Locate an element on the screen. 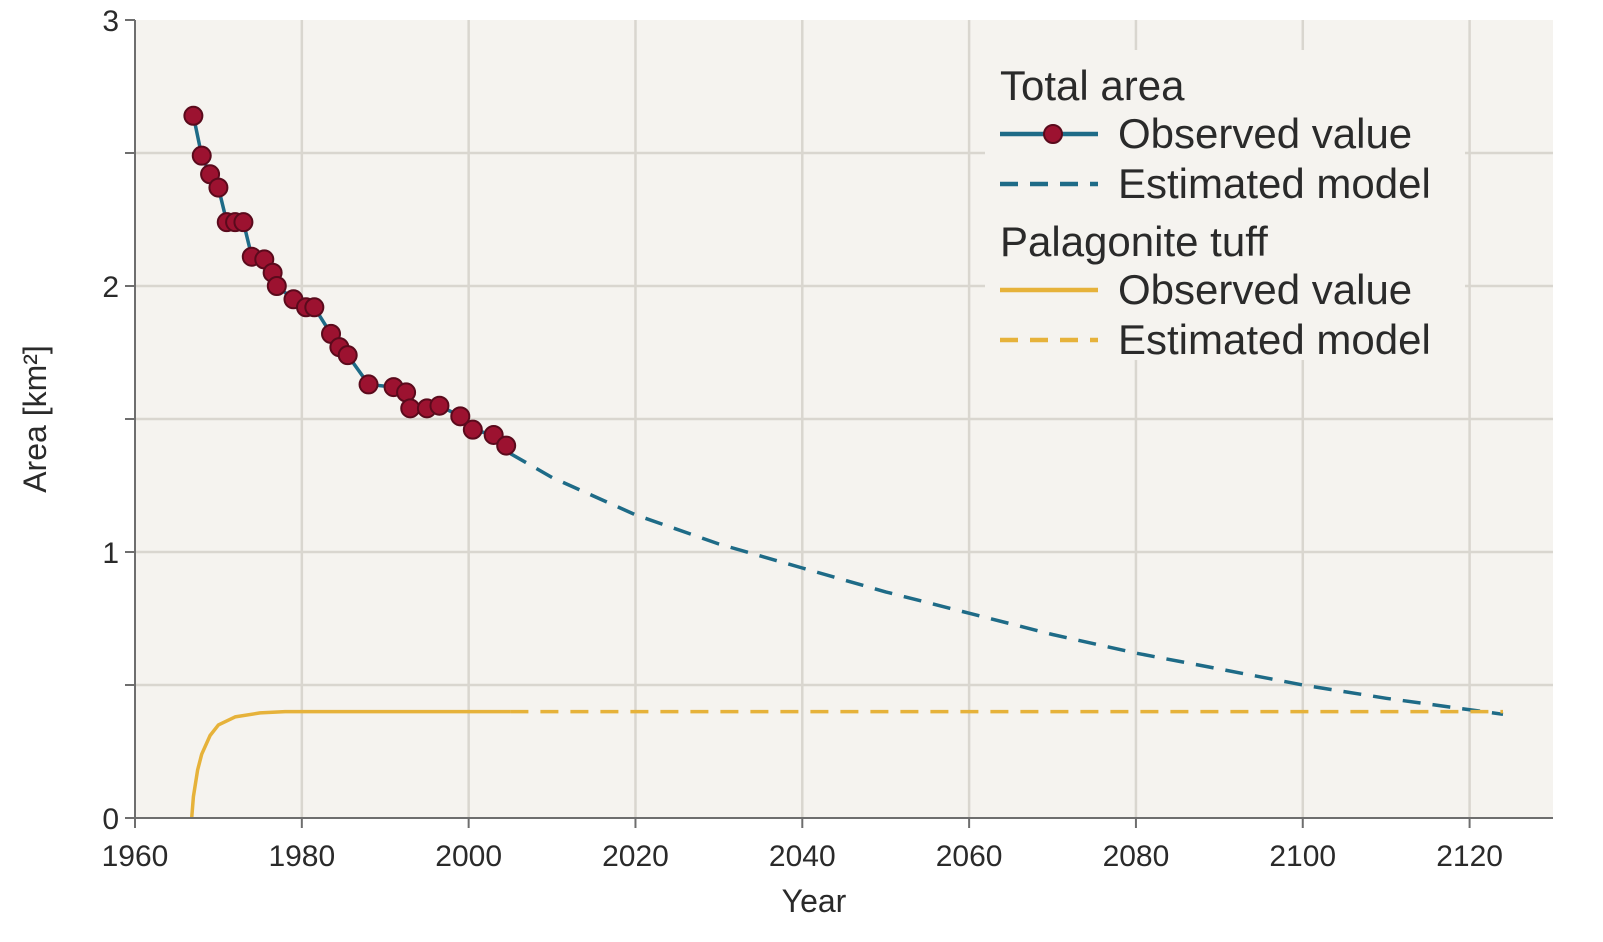 The image size is (1603, 942). x-tick-label: 1960 is located at coordinates (135, 856).